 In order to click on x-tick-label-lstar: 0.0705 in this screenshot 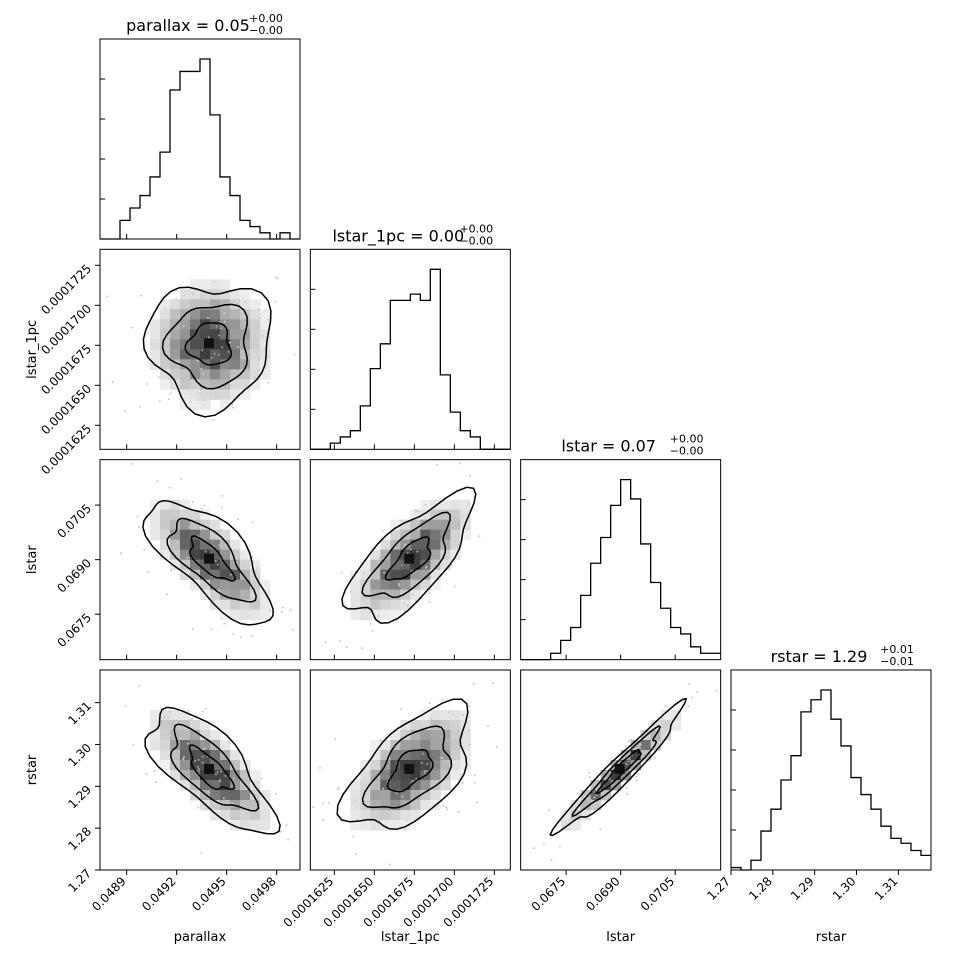, I will do `click(658, 894)`.